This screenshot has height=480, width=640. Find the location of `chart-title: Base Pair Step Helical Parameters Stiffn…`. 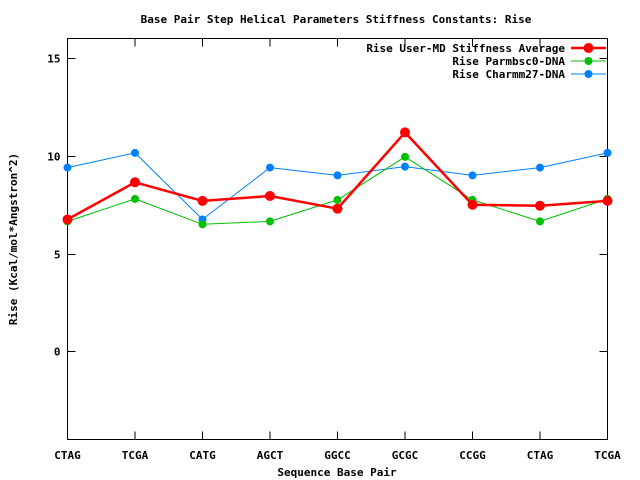

chart-title: Base Pair Step Helical Parameters Stiffn… is located at coordinates (336, 19).